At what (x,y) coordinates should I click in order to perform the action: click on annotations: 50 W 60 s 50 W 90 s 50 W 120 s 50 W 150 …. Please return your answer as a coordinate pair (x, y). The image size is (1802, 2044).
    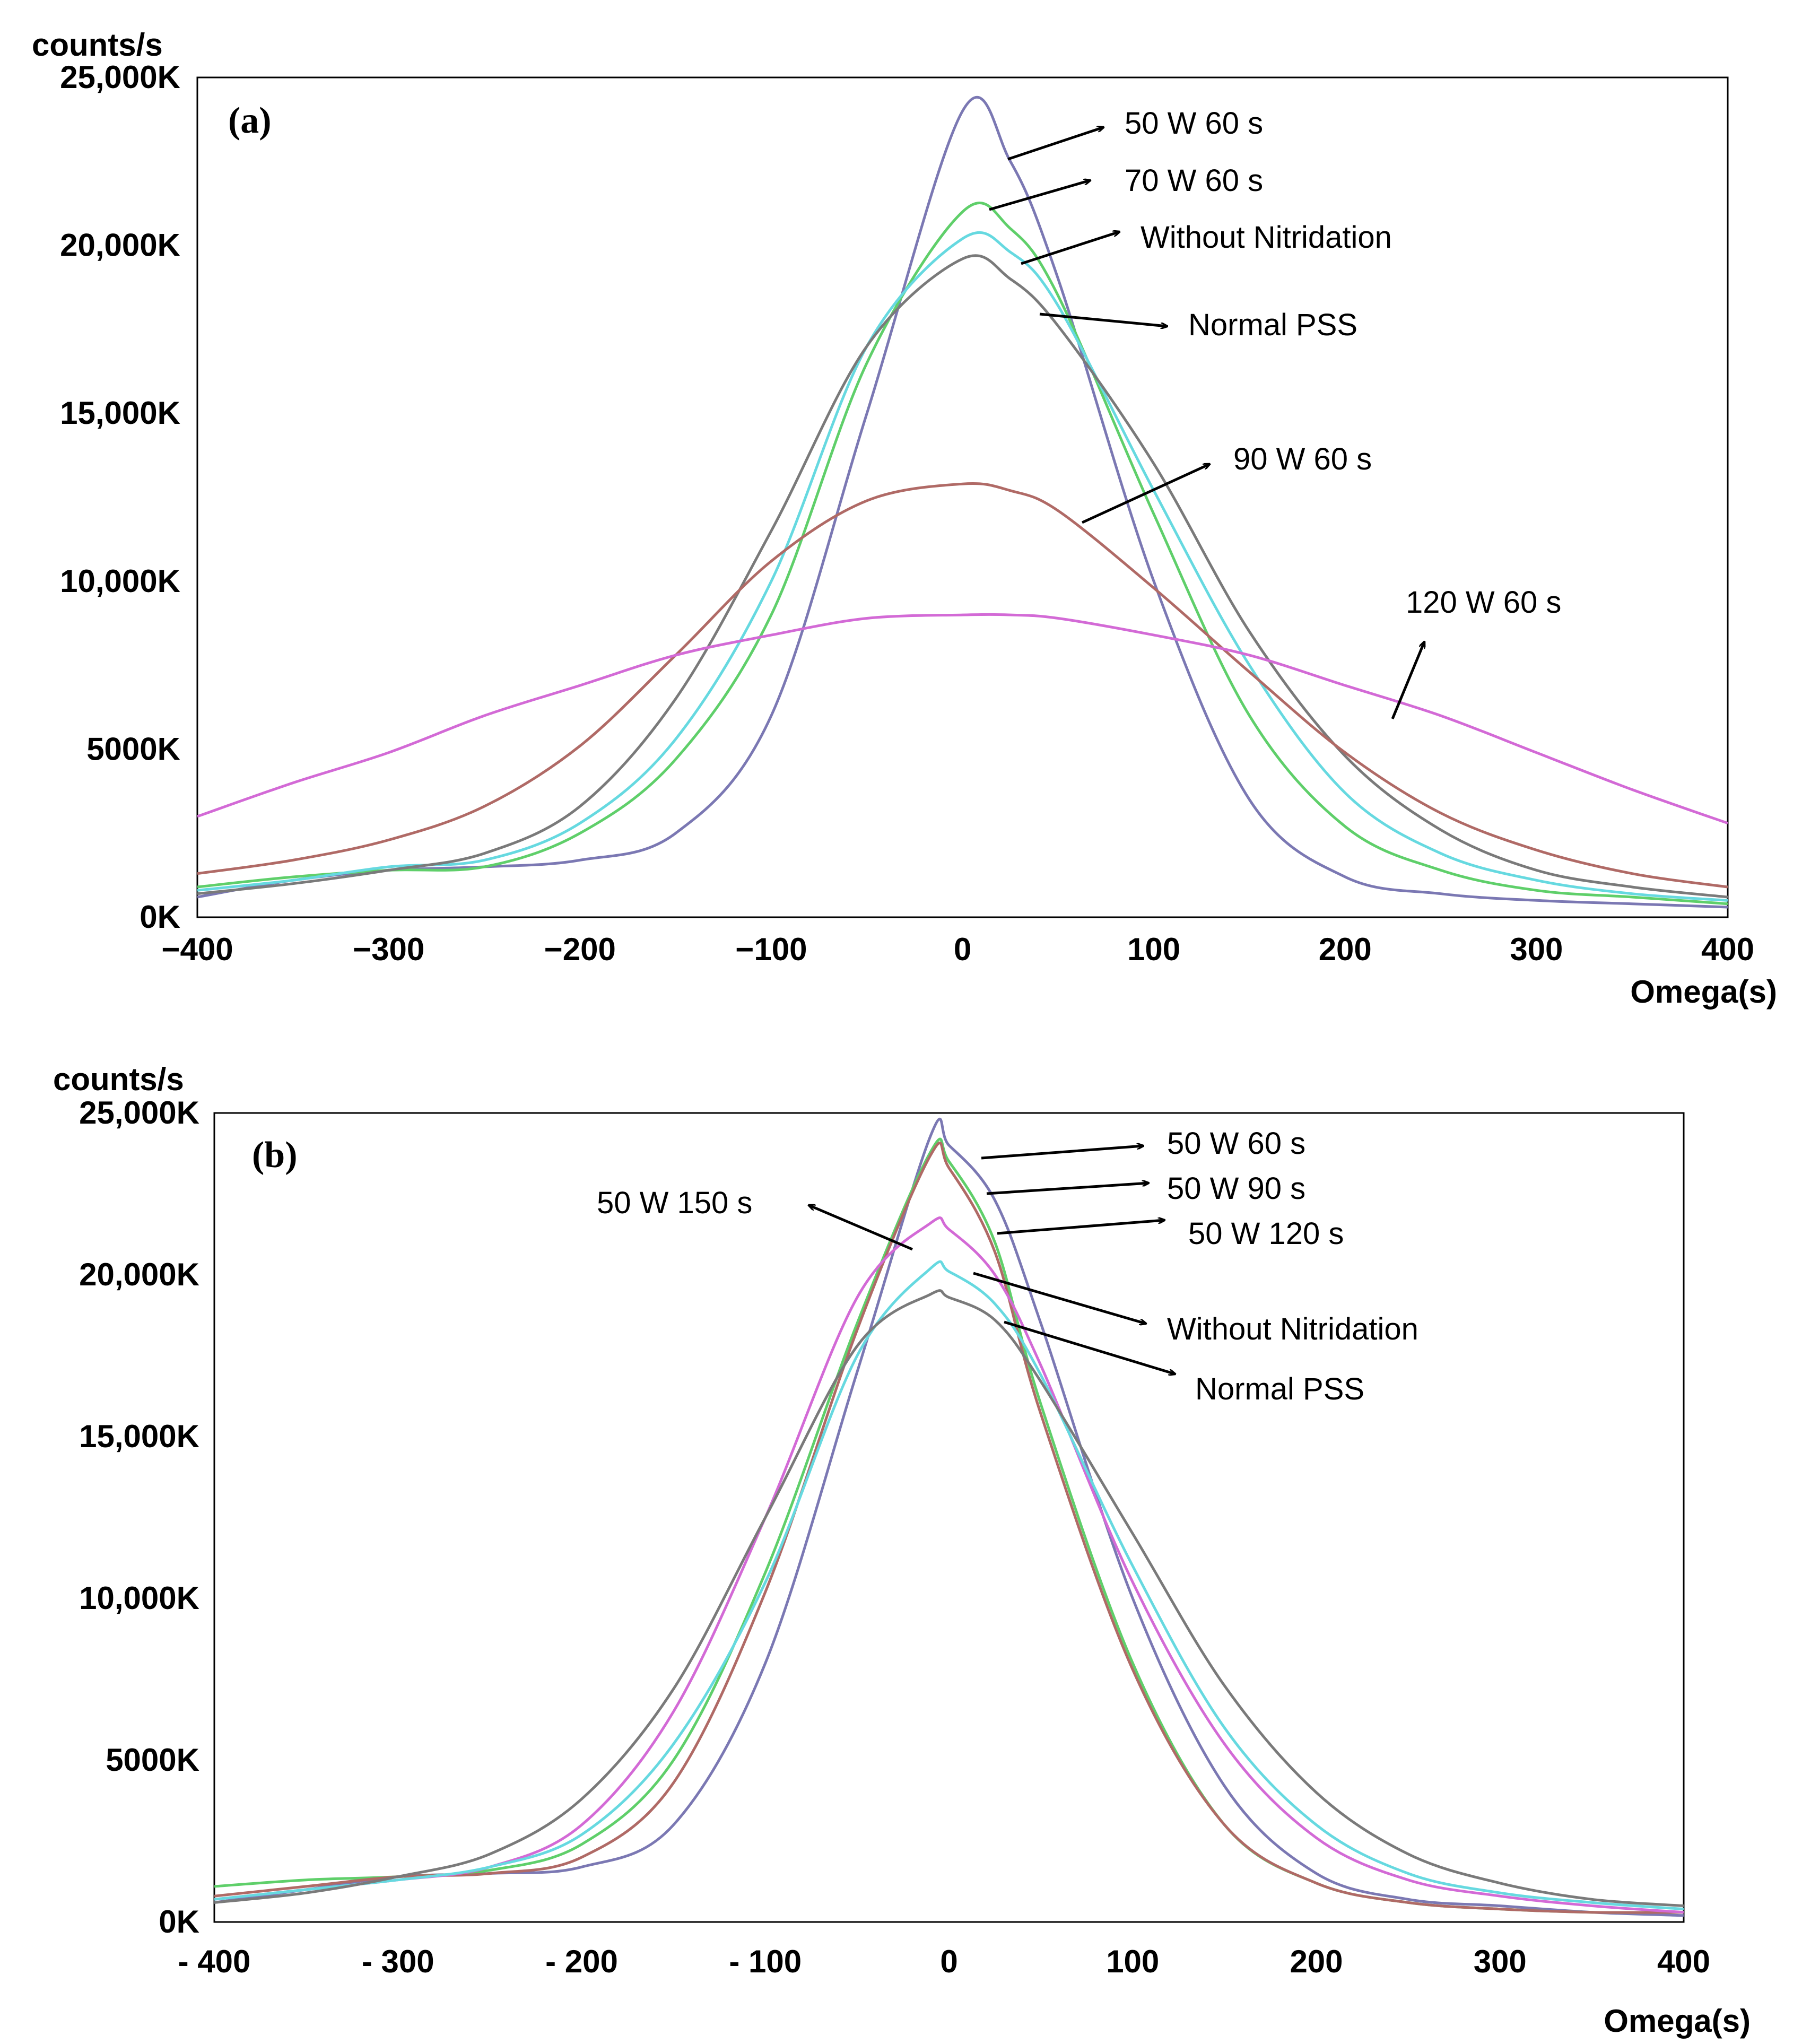
    Looking at the image, I should click on (1007, 1266).